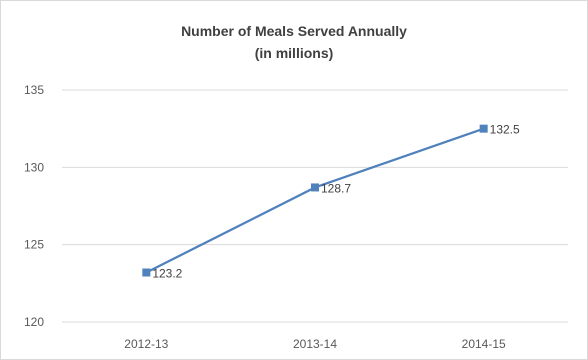 This screenshot has height=360, width=588. Describe the element at coordinates (315, 344) in the screenshot. I see `x-tick-label: 2013-14` at that location.